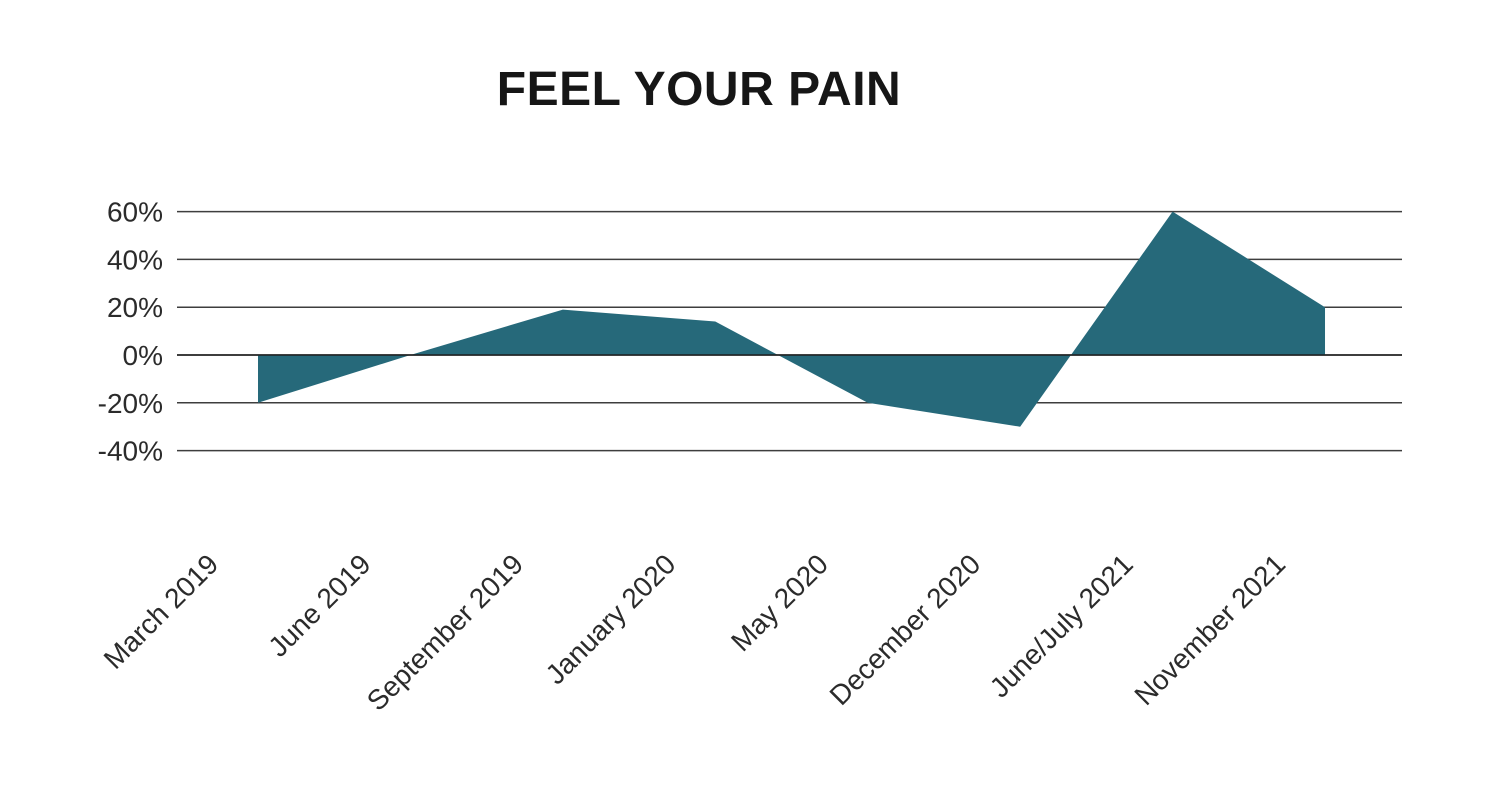 Image resolution: width=1508 pixels, height=798 pixels. Describe the element at coordinates (611, 619) in the screenshot. I see `x-axis-category-label: January 2020` at that location.